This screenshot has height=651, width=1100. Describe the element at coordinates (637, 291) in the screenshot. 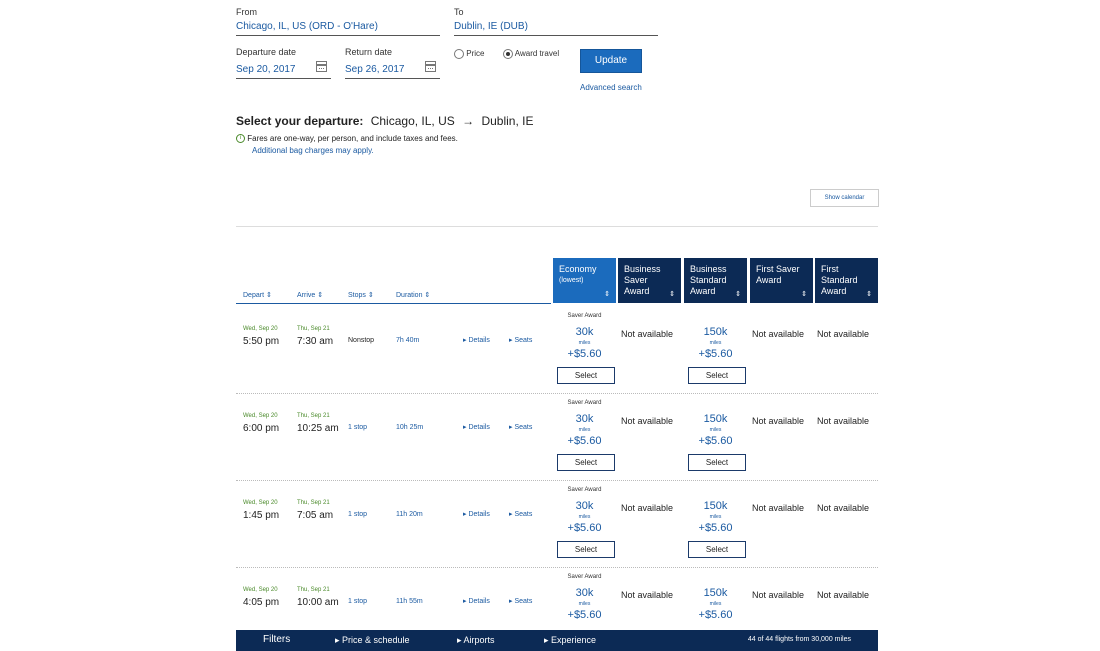

I see `cabin-line: Award` at that location.